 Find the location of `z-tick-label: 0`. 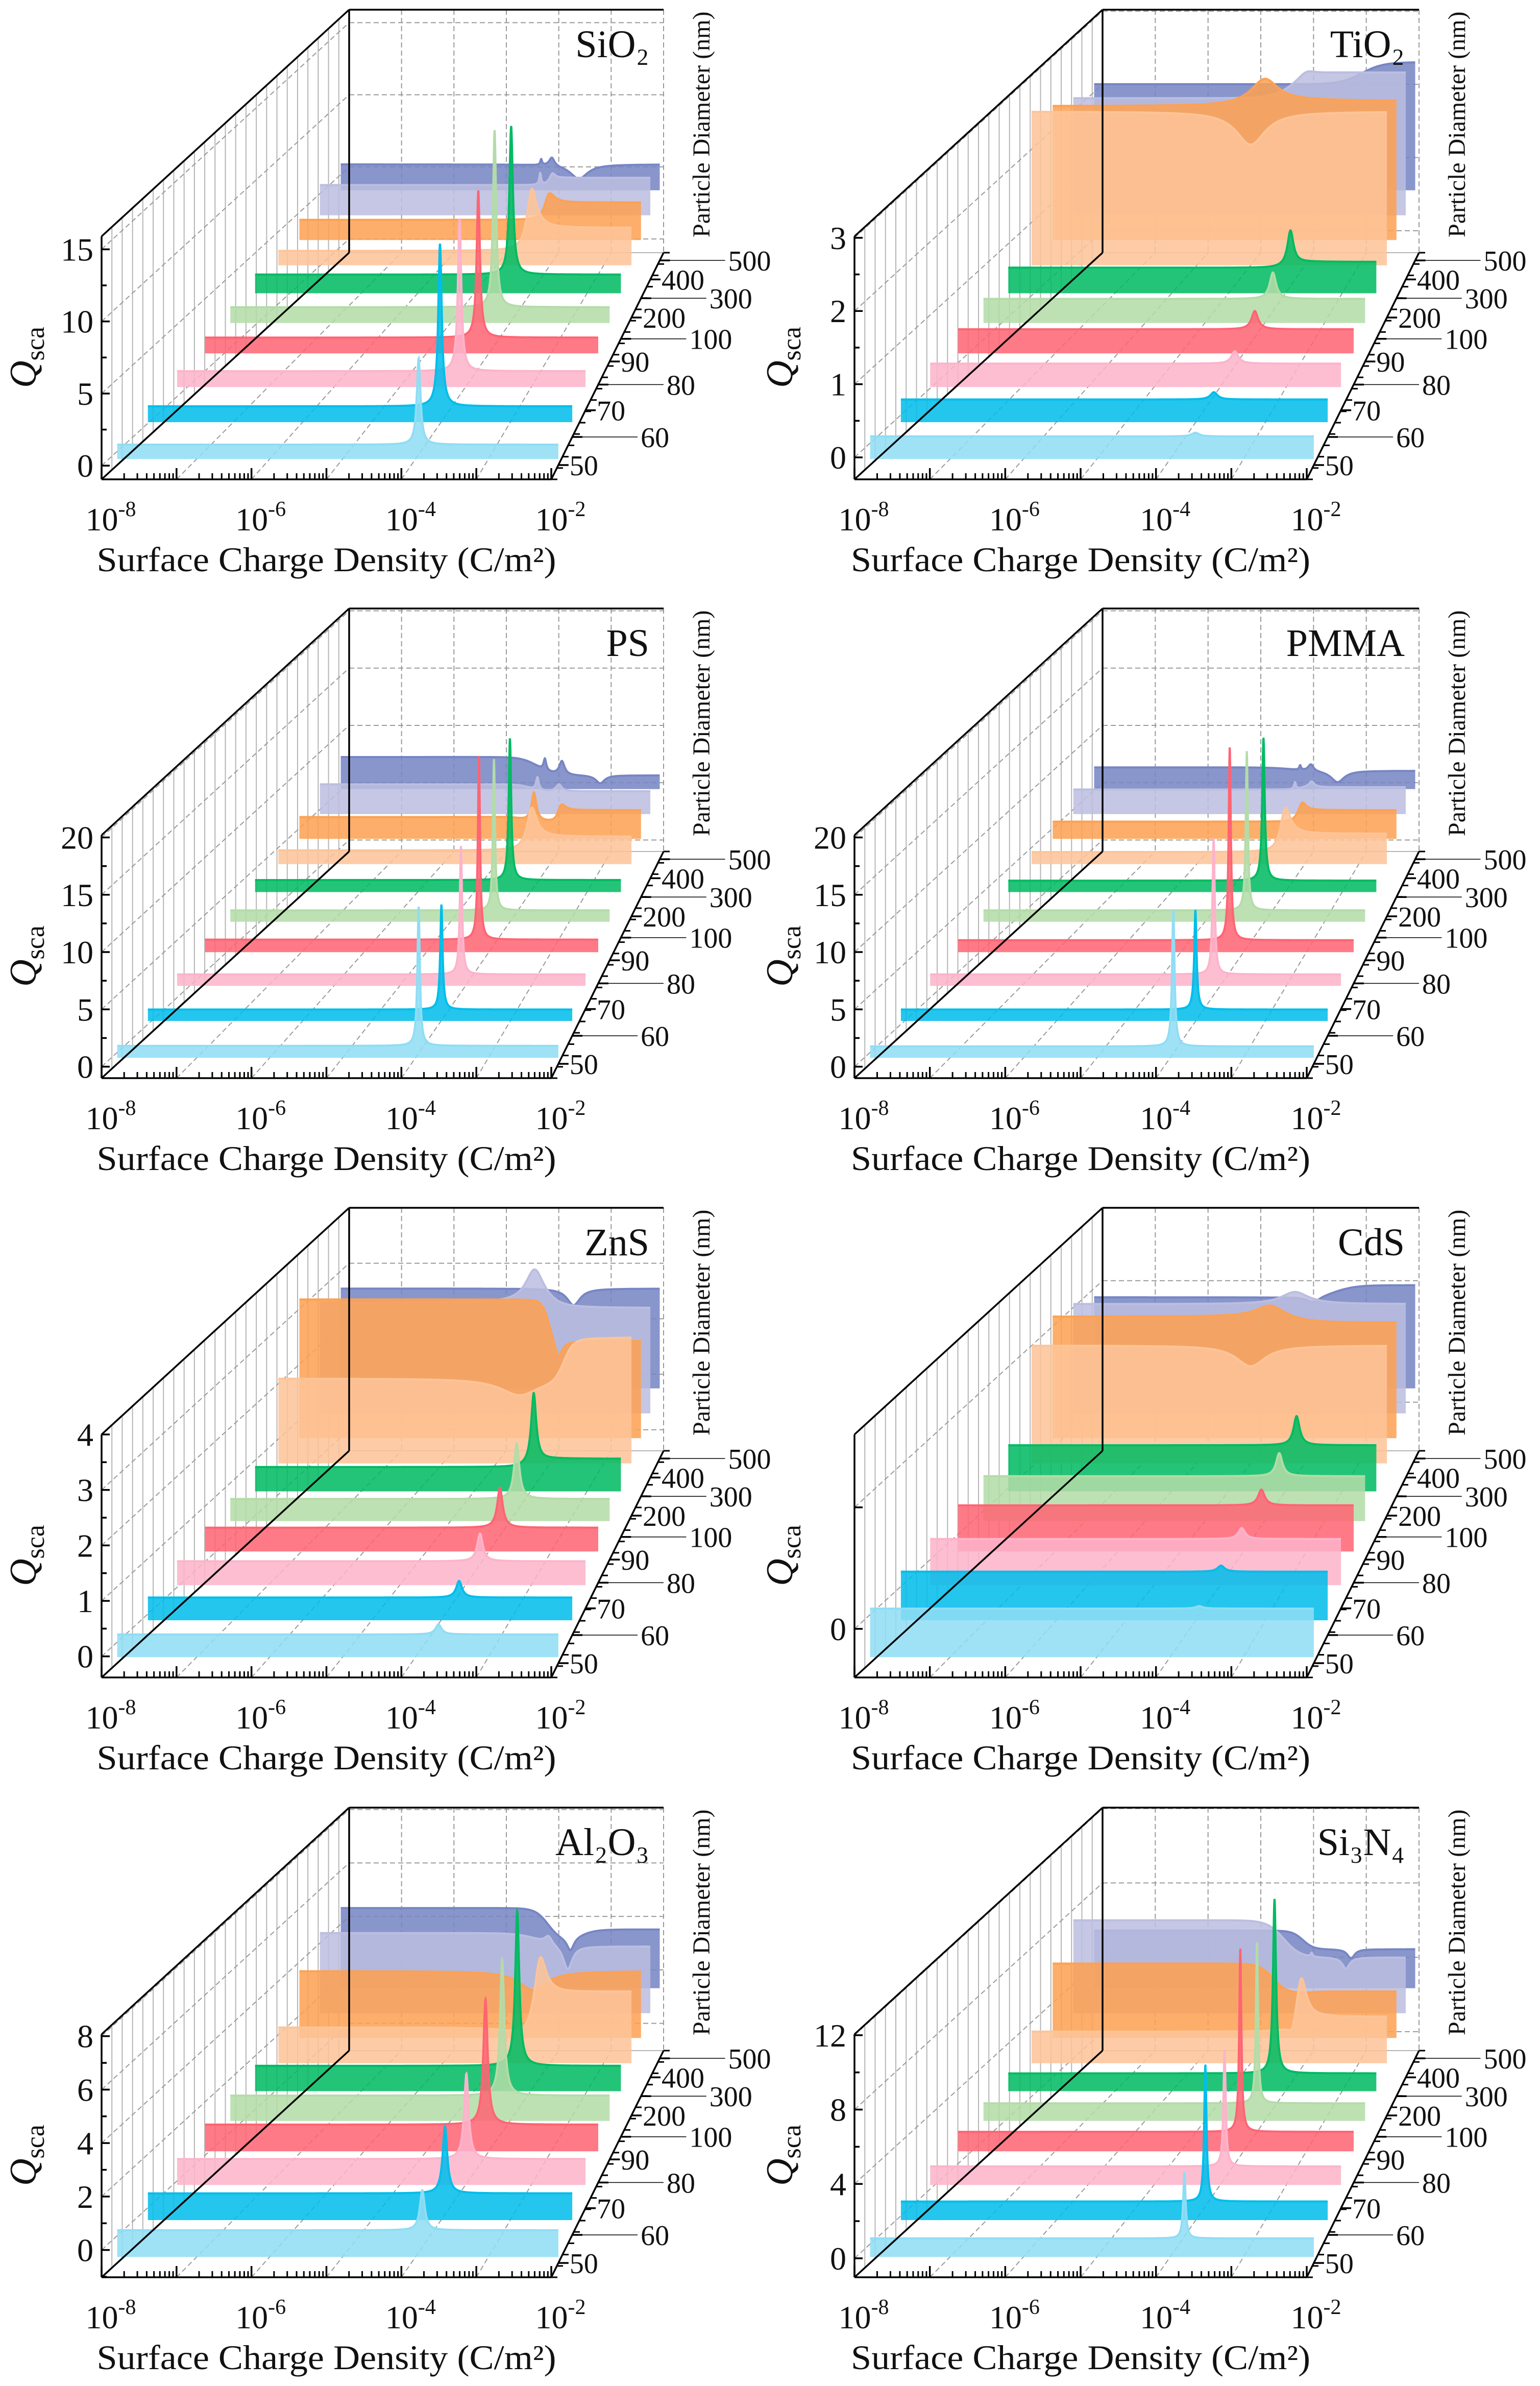

z-tick-label: 0 is located at coordinates (85, 1067).